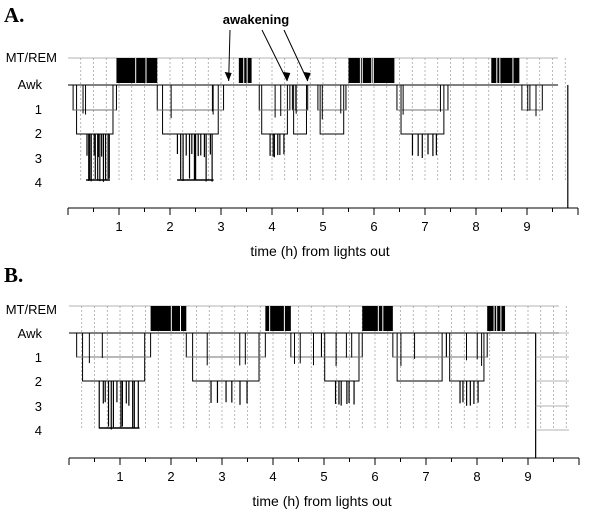  Describe the element at coordinates (319, 251) in the screenshot. I see `panel-a-x-axis-title: time (h) from lights out` at that location.